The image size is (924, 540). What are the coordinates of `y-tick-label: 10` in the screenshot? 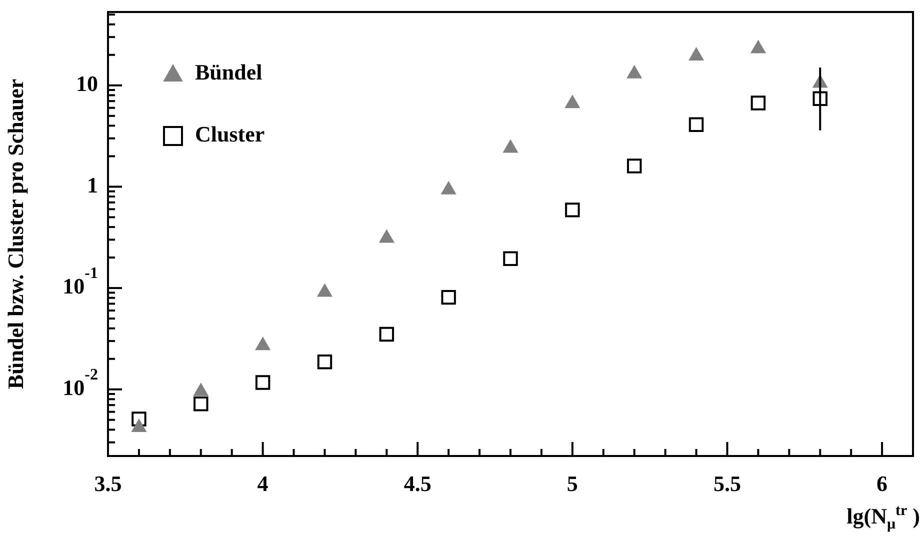 It's located at (87, 83).